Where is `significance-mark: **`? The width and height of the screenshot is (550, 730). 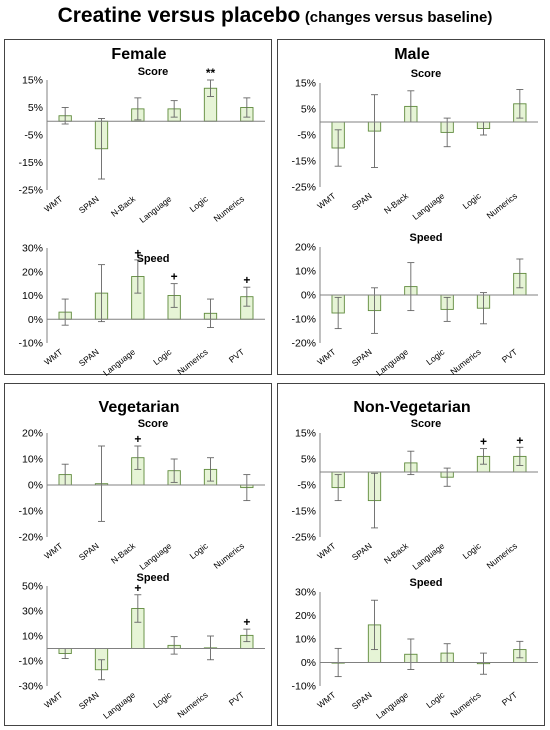
significance-mark: ** is located at coordinates (211, 73).